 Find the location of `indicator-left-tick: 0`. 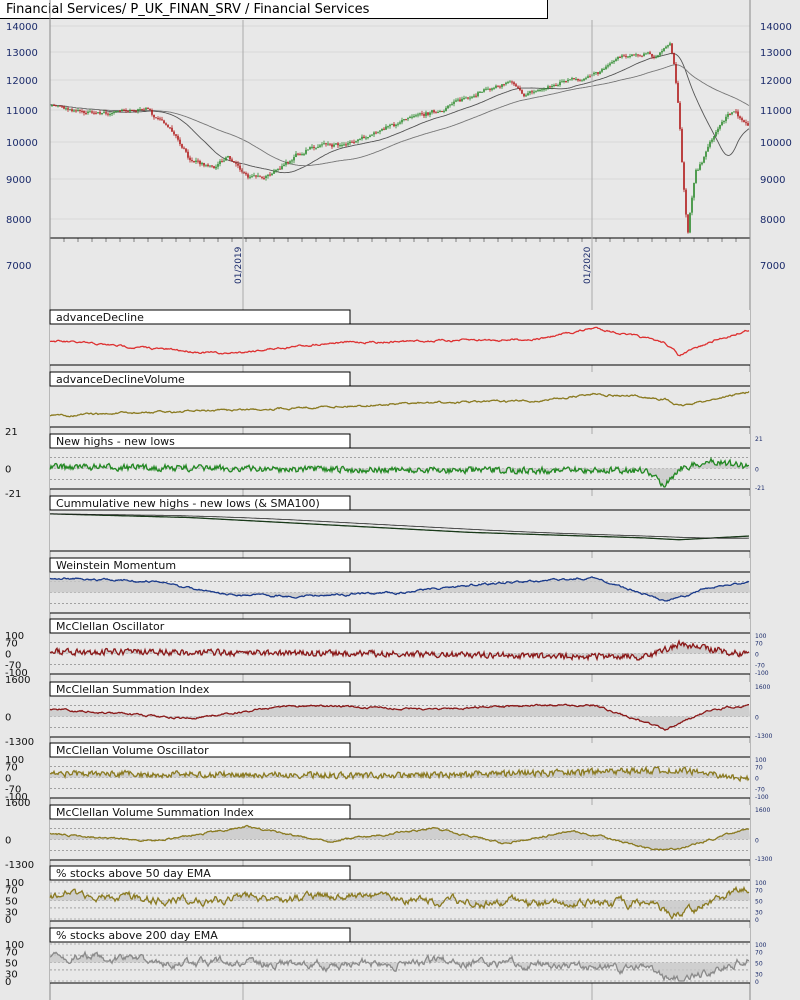

indicator-left-tick: 0 is located at coordinates (8, 718).